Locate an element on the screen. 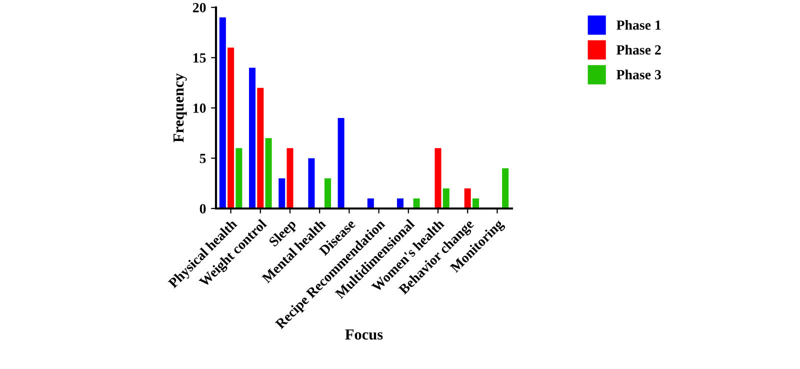 The image size is (800, 369). legend-label: Phase 1 is located at coordinates (638, 25).